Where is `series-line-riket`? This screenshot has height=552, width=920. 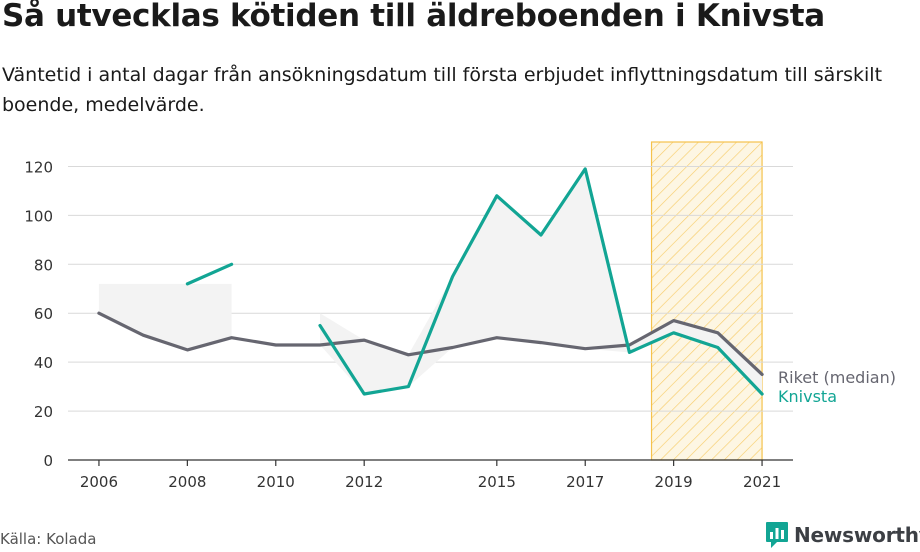 series-line-riket is located at coordinates (430, 343).